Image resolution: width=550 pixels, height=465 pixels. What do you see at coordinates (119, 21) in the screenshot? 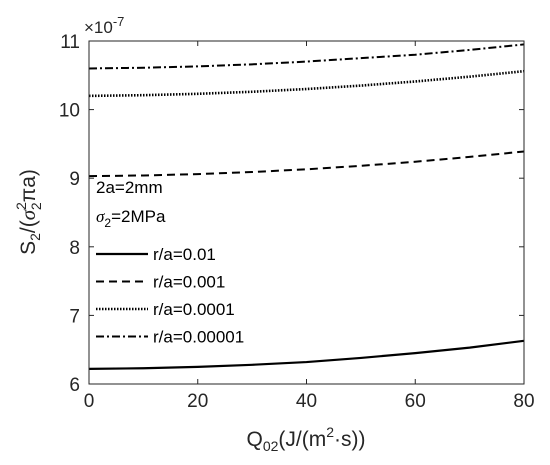
I see `y-exponent-power: -7` at bounding box center [119, 21].